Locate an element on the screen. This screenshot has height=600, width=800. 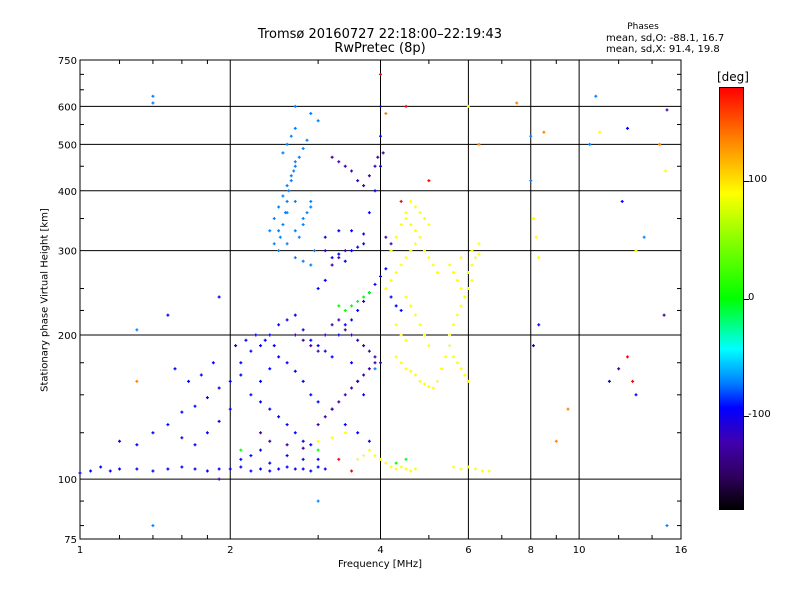
y-tick-label: 100 is located at coordinates (67, 480).